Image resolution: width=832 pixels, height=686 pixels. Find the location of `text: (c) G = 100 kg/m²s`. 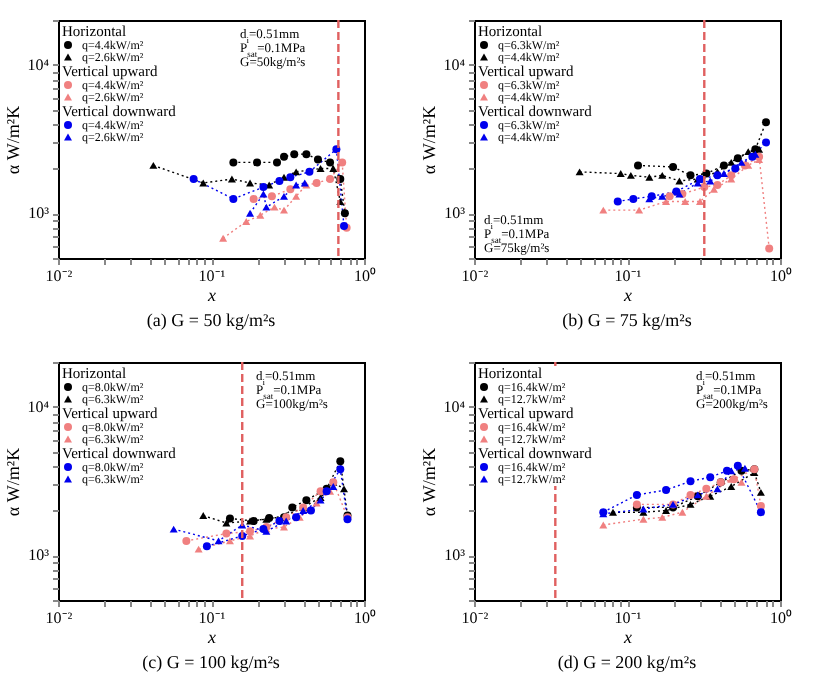

text: (c) G = 100 kg/m²s is located at coordinates (211, 662).